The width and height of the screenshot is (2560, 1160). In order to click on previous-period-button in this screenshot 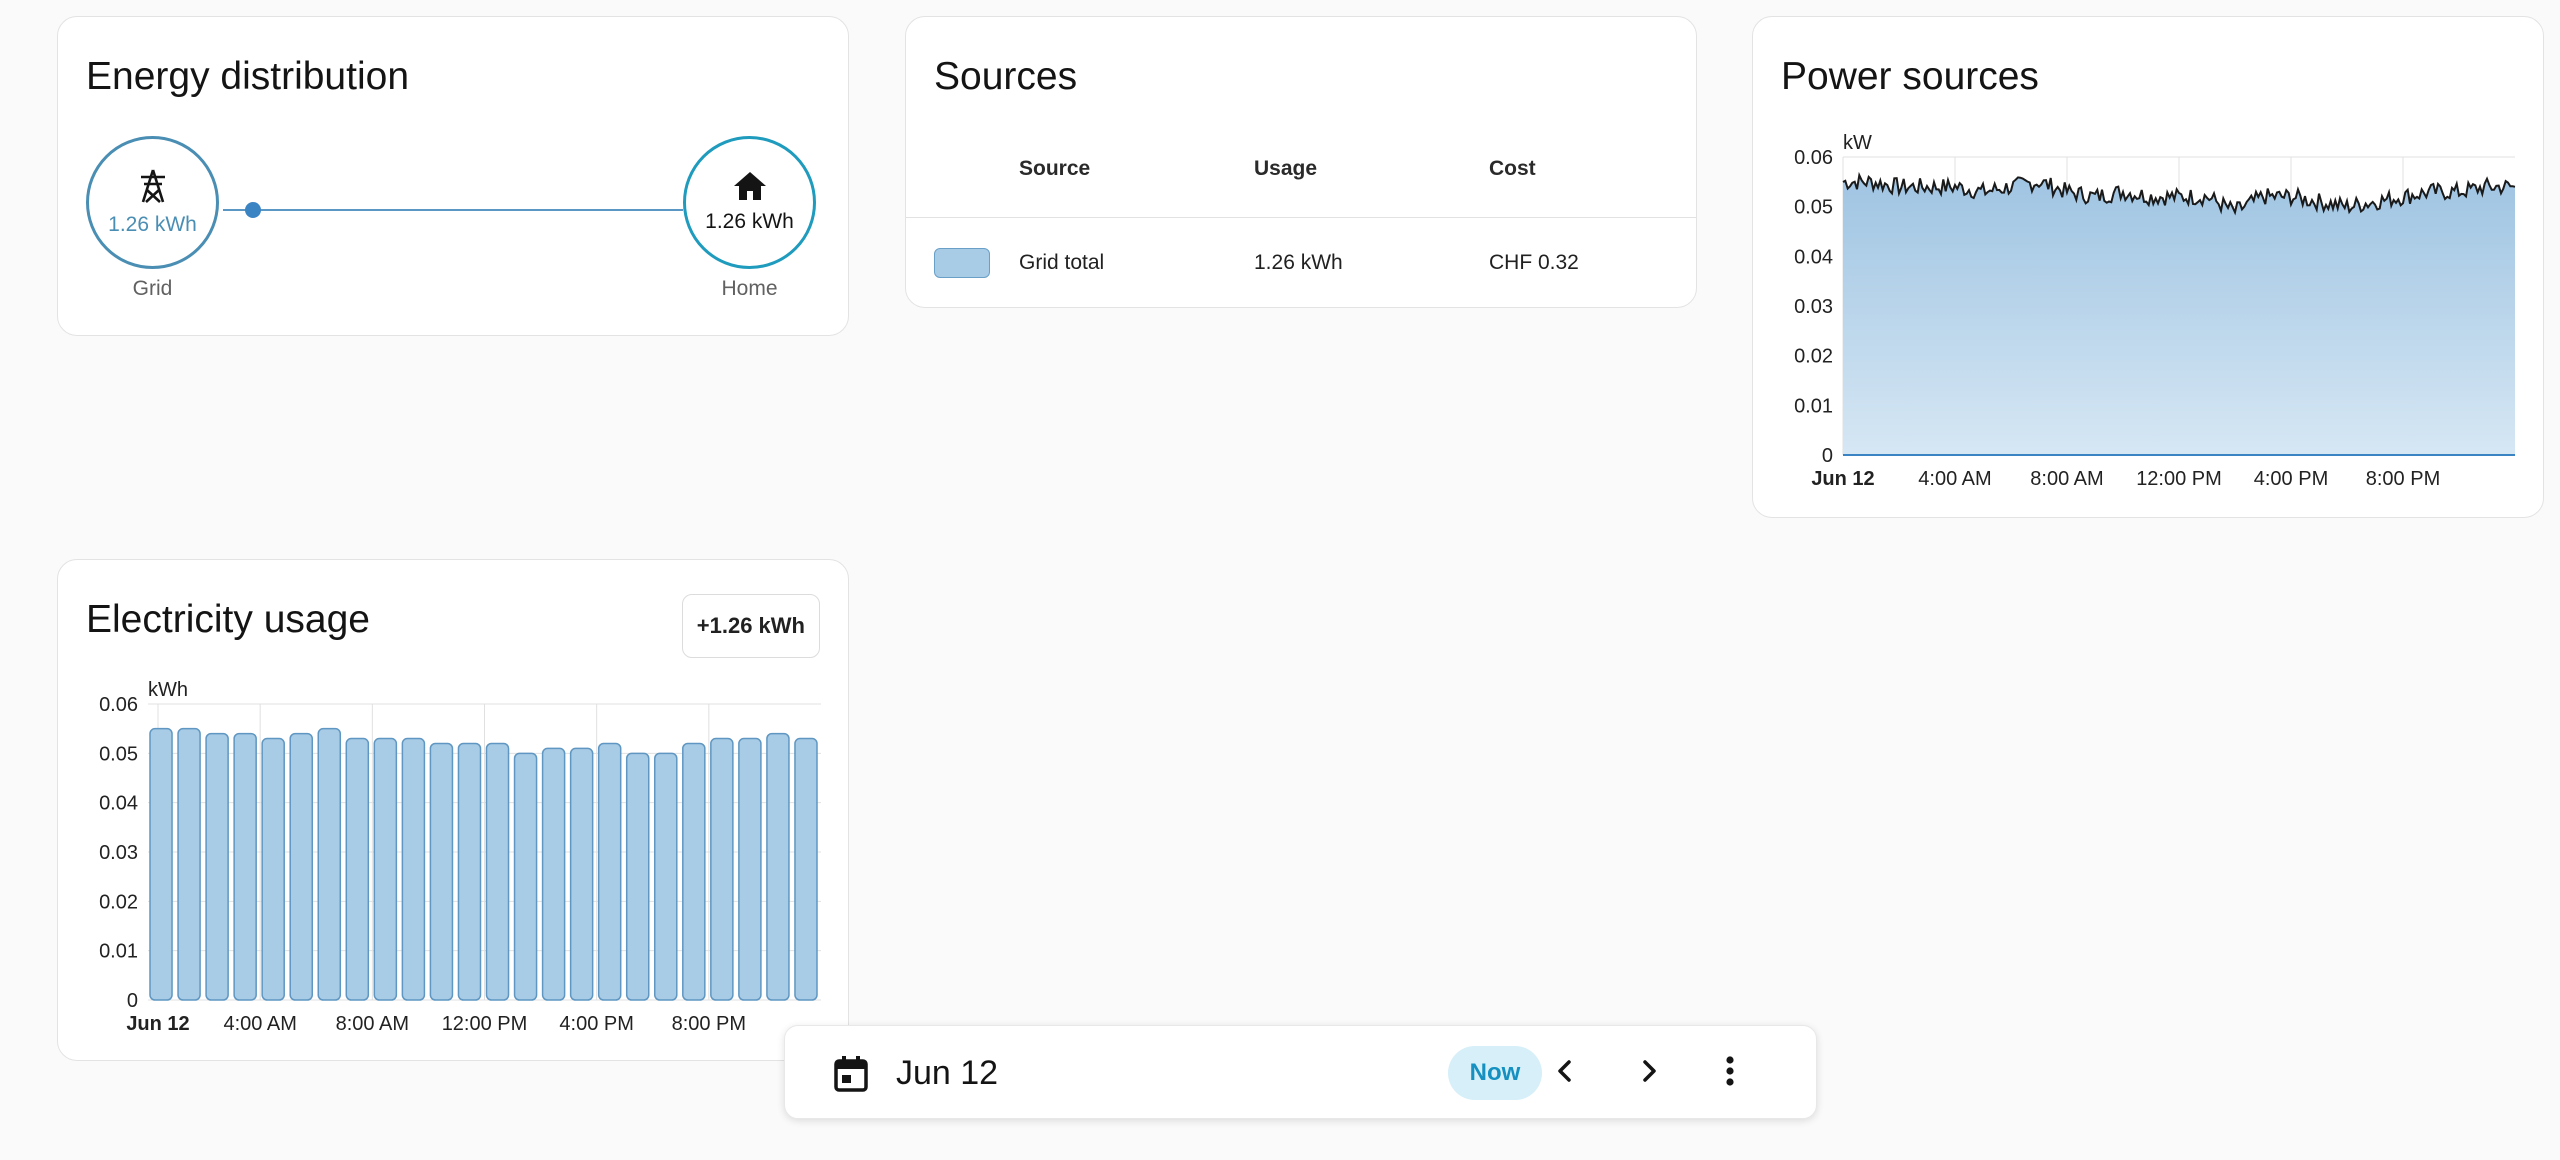, I will do `click(1565, 1073)`.